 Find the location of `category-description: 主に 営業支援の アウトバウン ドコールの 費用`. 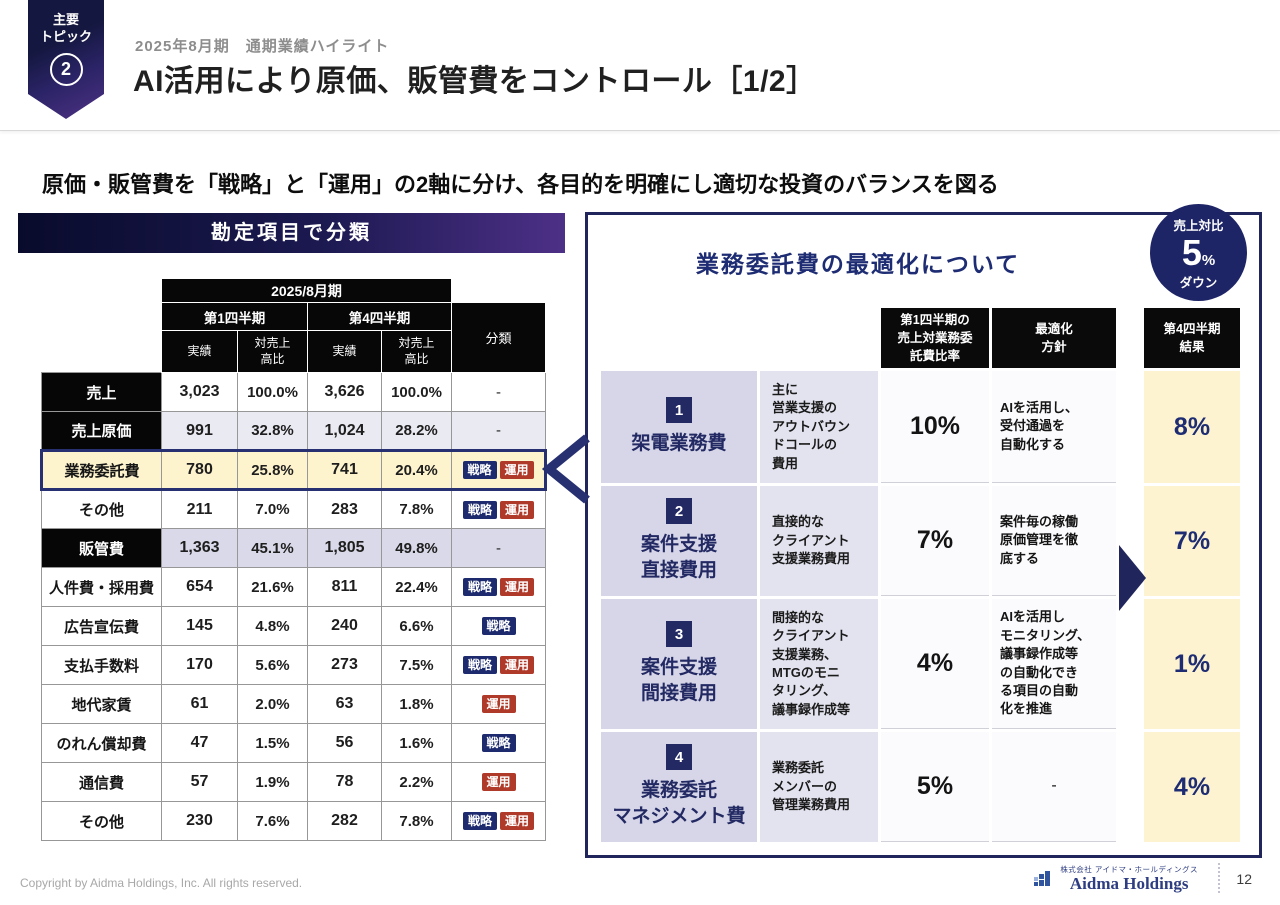

category-description: 主に 営業支援の アウトバウン ドコールの 費用 is located at coordinates (819, 427).